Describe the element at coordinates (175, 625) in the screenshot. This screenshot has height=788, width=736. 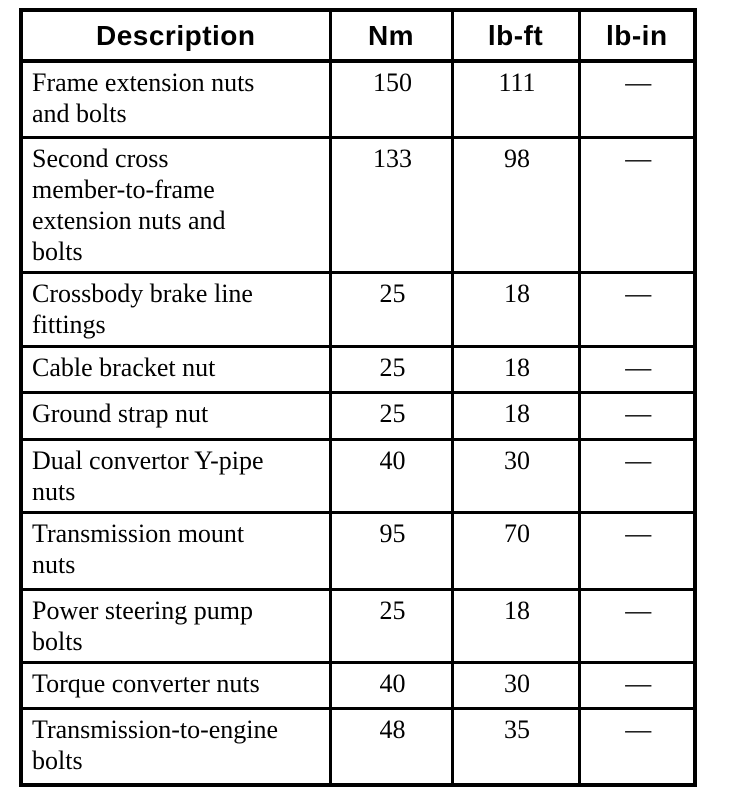
I see `cell-description: Power steering pump bolts` at that location.